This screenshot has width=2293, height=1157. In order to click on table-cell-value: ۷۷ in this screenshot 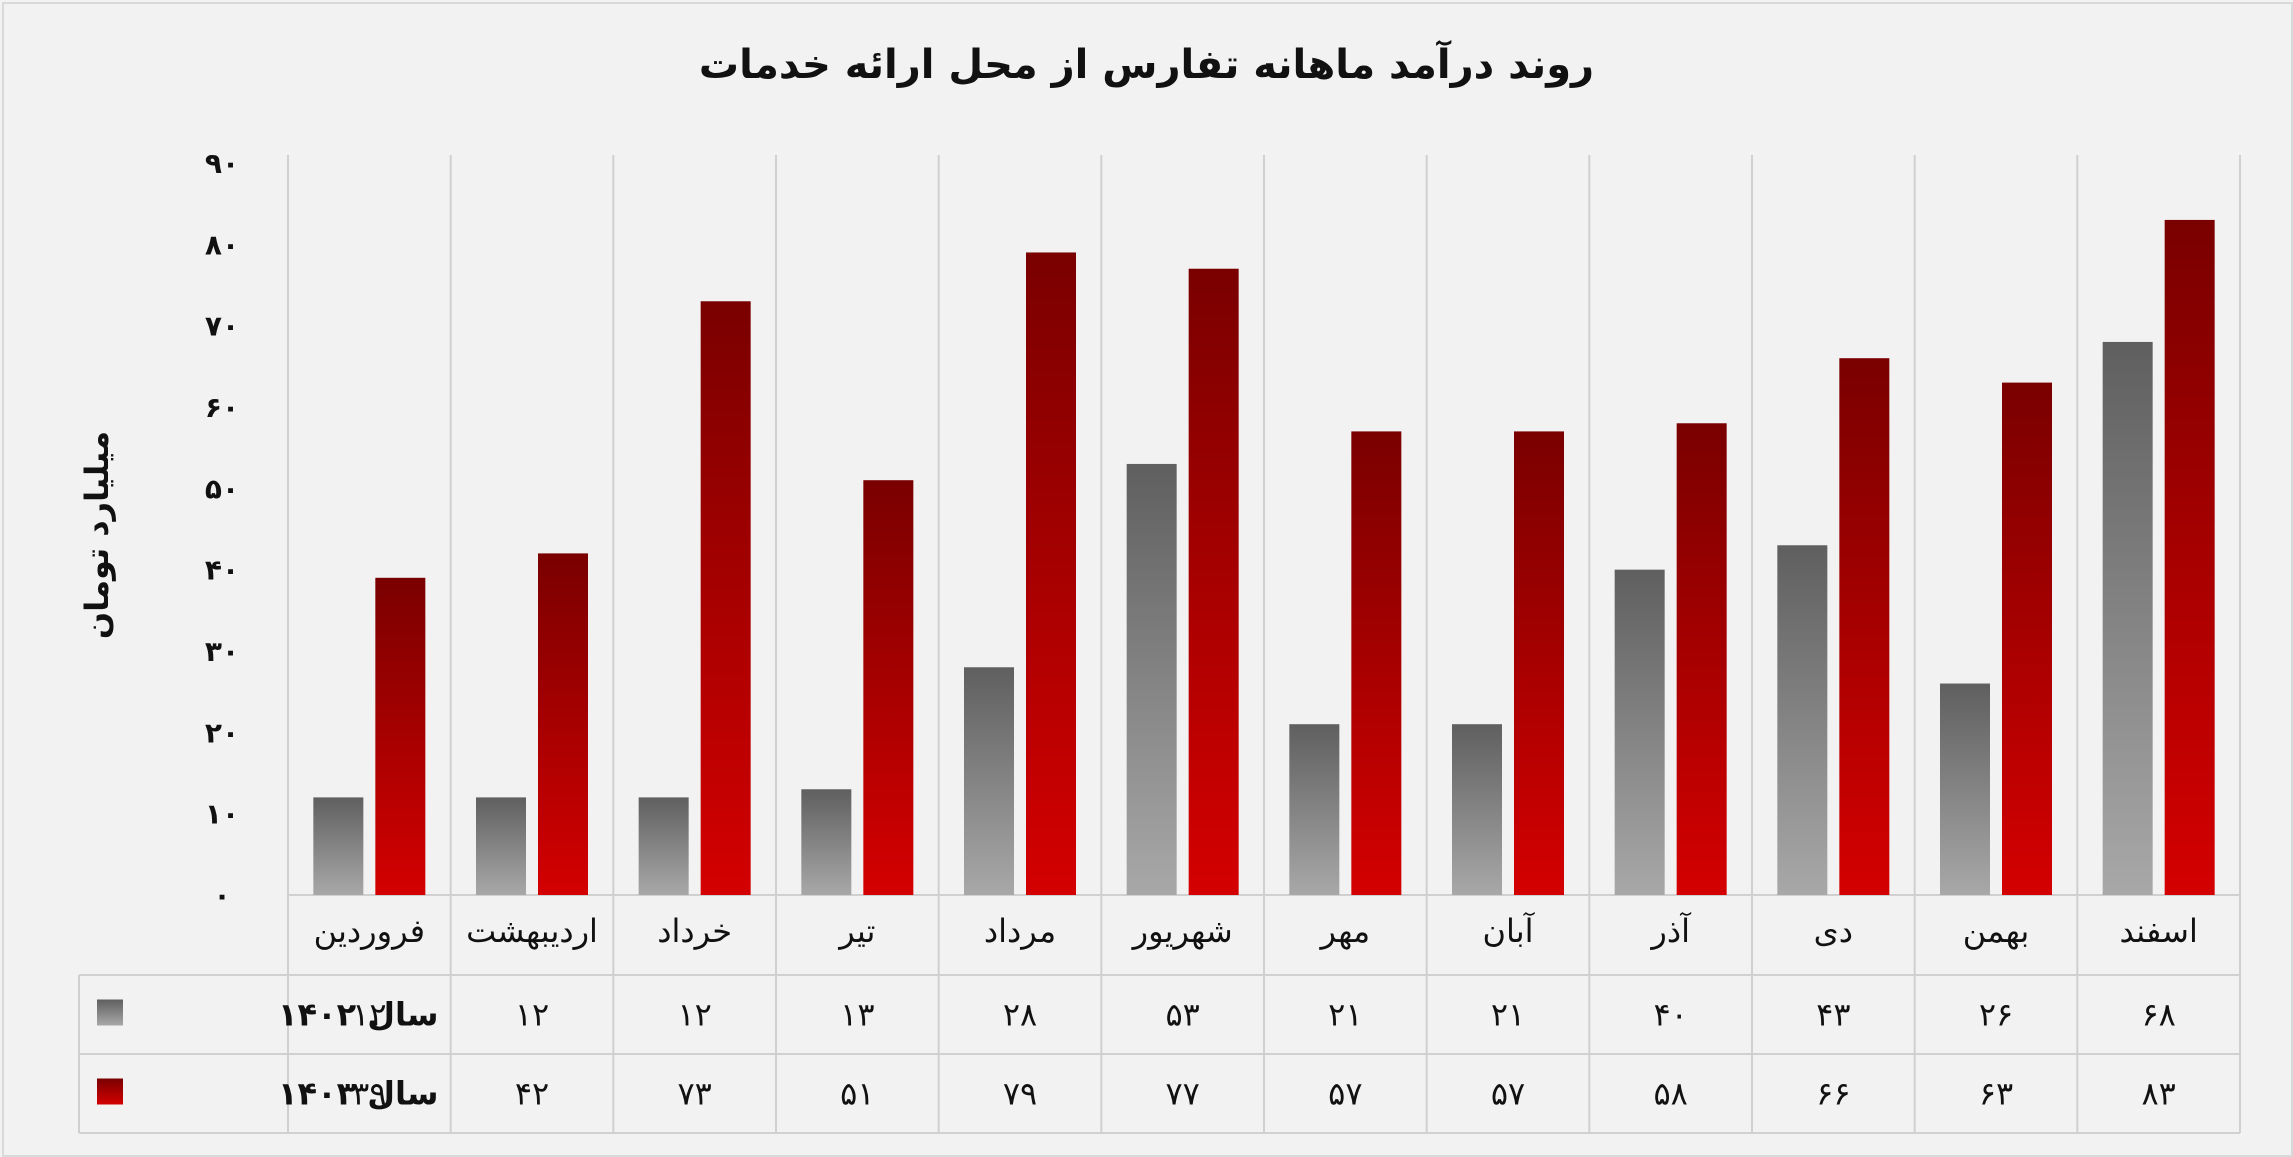, I will do `click(1182, 1094)`.